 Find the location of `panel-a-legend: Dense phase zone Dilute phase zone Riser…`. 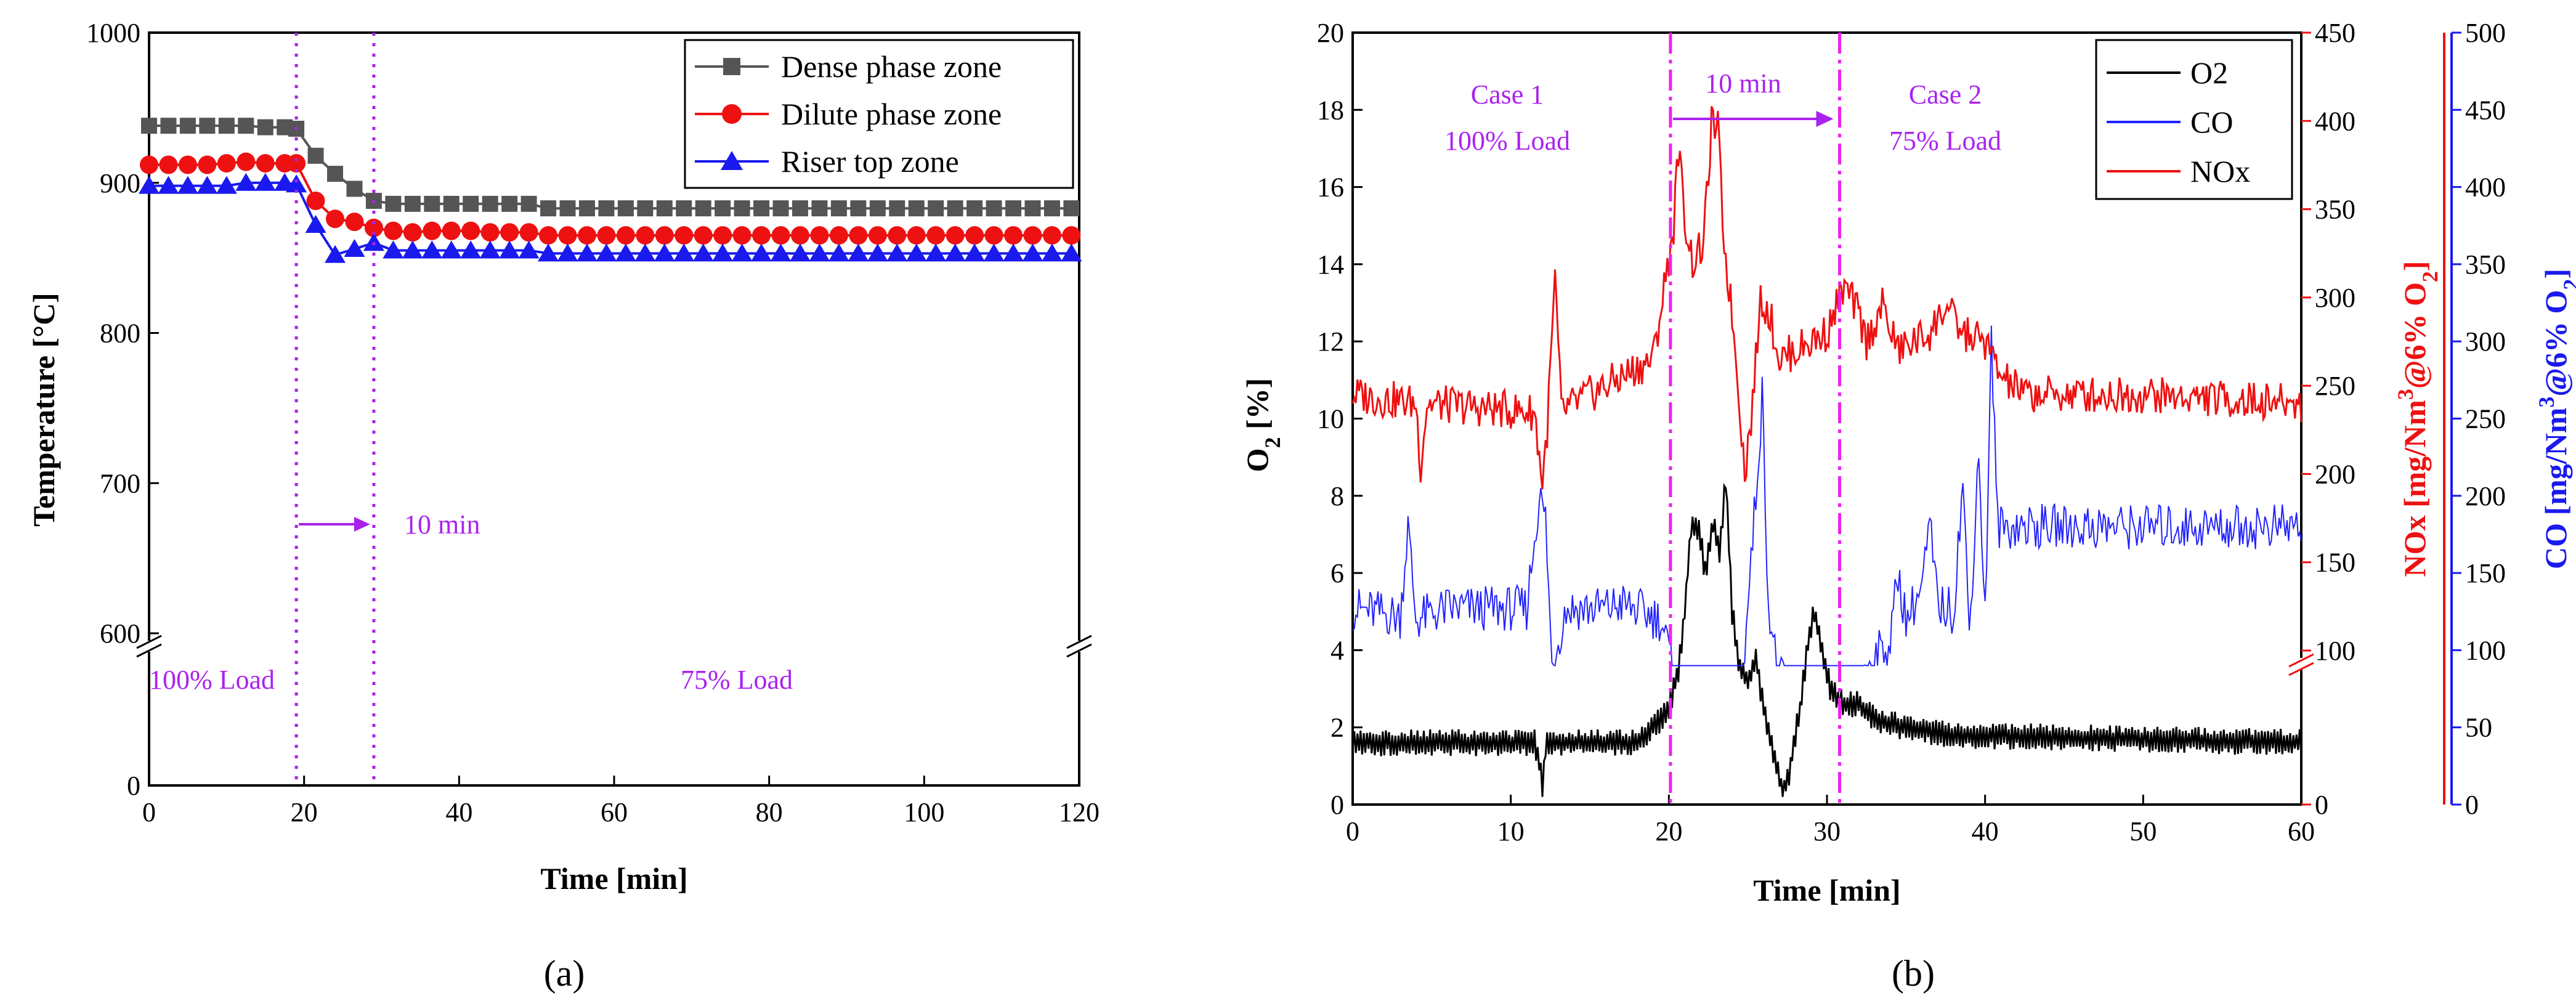

panel-a-legend: Dense phase zone Dilute phase zone Riser… is located at coordinates (879, 114).